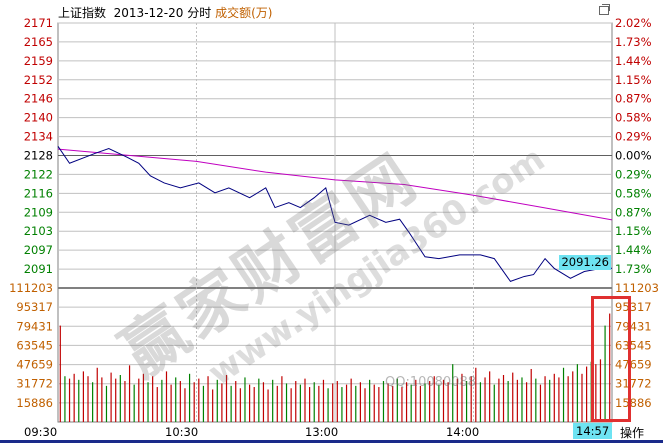 This screenshot has width=663, height=443. Describe the element at coordinates (633, 384) in the screenshot. I see `volume-tick-label-right: 31772` at that location.